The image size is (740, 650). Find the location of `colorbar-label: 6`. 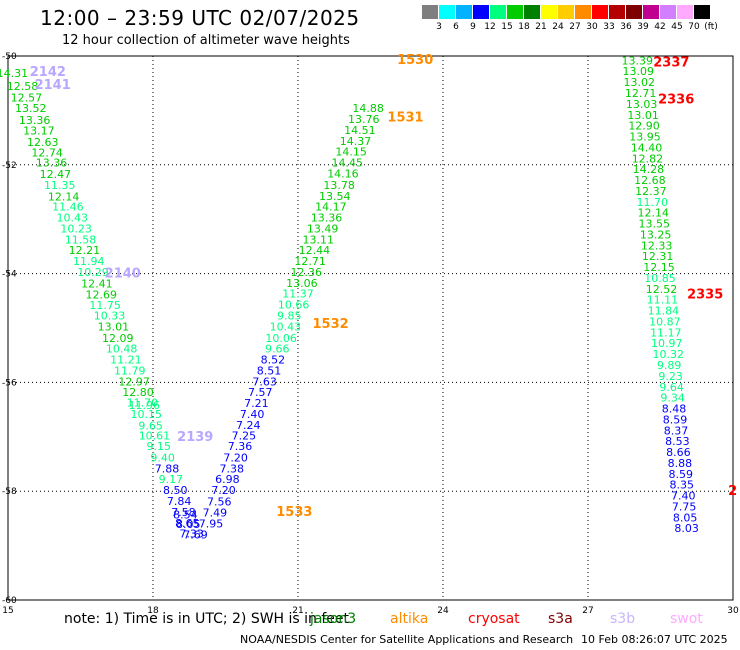

colorbar-label: 6 is located at coordinates (456, 27).